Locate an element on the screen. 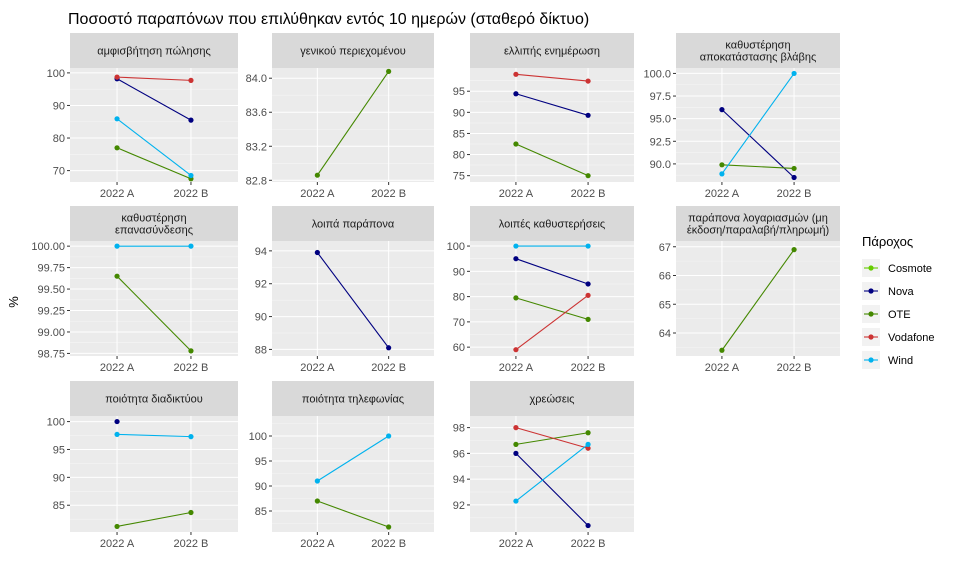  y-tick-label: 100.00 is located at coordinates (48, 247).